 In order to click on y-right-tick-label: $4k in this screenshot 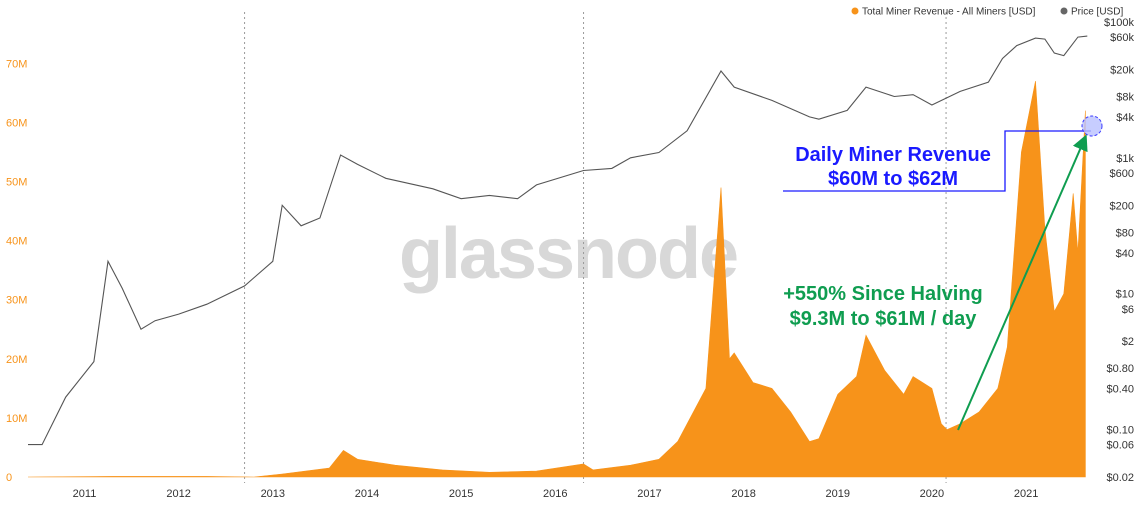, I will do `click(1125, 118)`.